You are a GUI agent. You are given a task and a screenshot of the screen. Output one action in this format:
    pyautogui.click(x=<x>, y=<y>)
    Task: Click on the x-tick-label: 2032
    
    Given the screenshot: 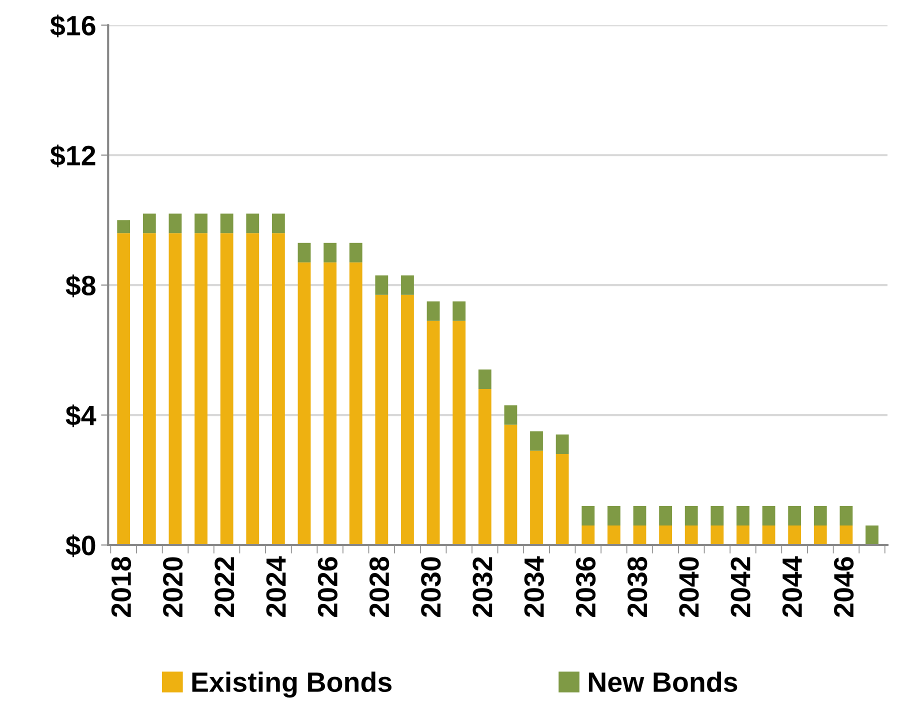 What is the action you would take?
    pyautogui.click(x=482, y=587)
    